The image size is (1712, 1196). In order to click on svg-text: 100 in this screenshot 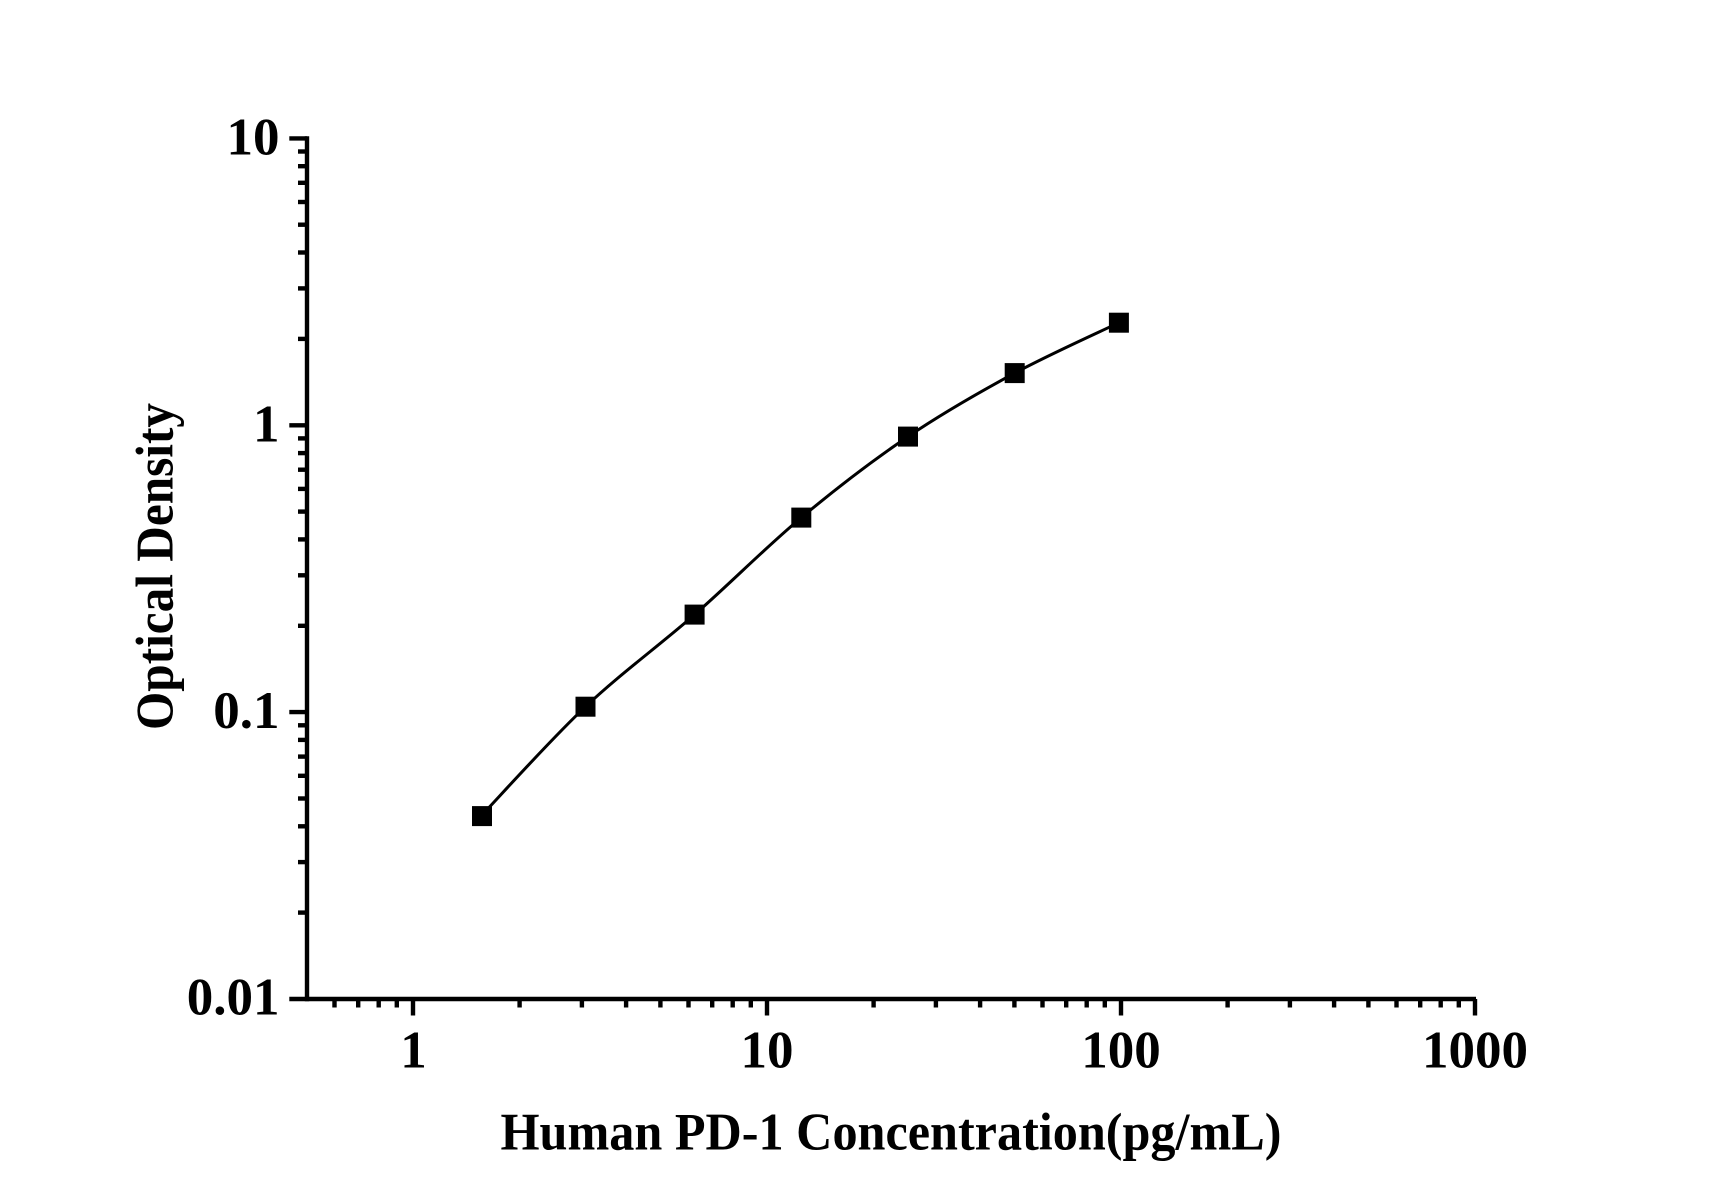, I will do `click(1121, 1051)`.